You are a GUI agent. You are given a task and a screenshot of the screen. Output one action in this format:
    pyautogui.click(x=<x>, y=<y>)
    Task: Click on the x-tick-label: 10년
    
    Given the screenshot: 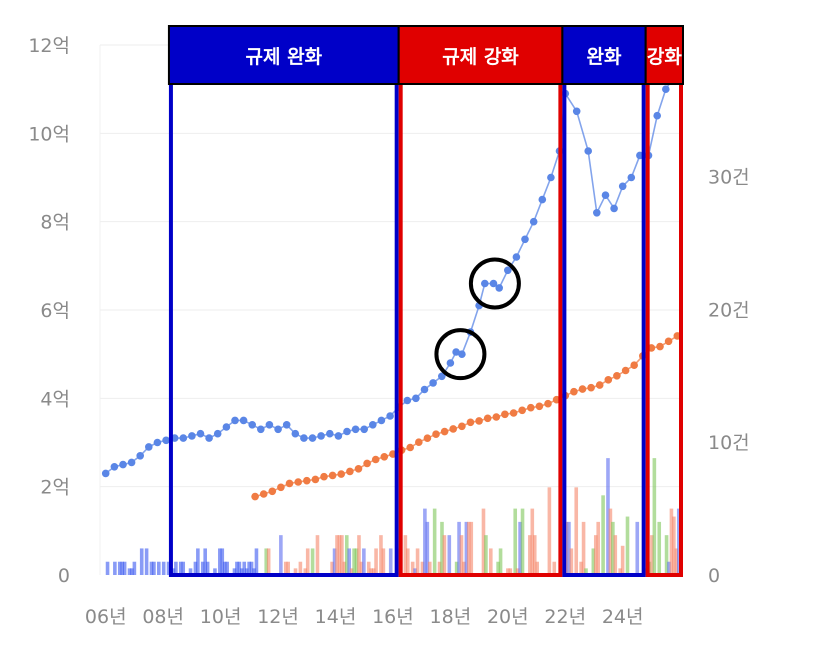 What is the action you would take?
    pyautogui.click(x=221, y=617)
    